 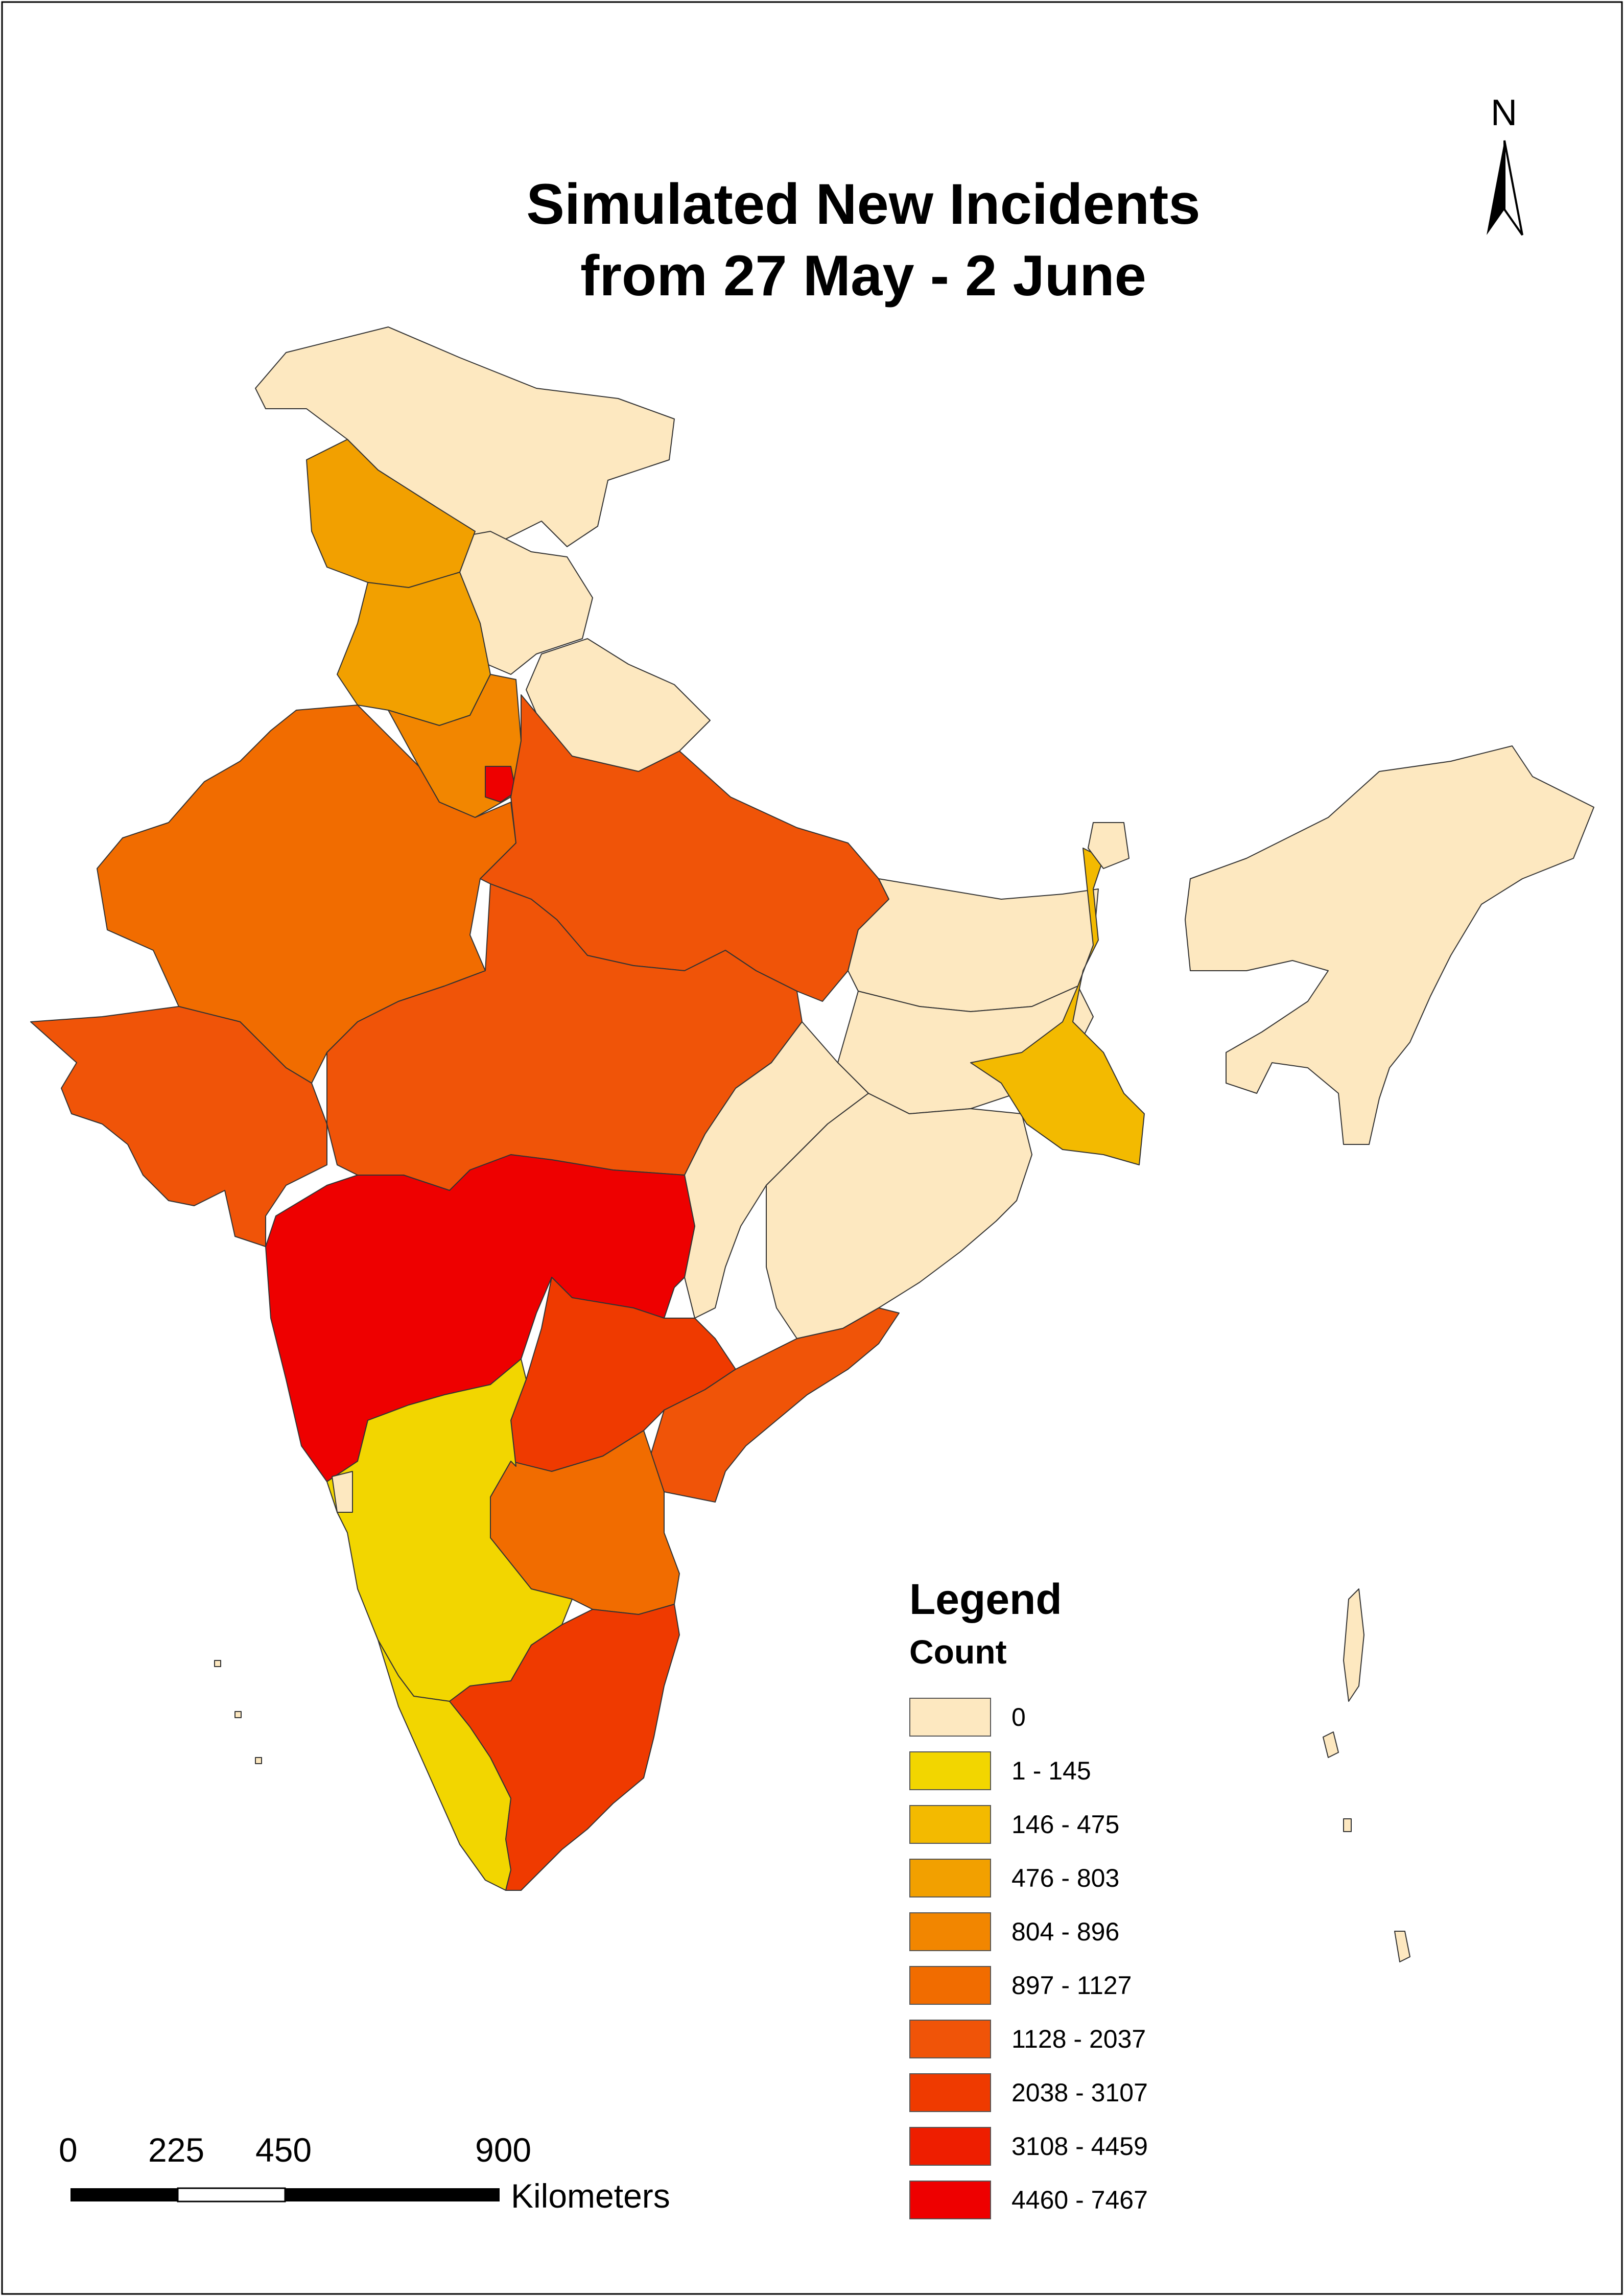 What do you see at coordinates (1051, 1770) in the screenshot?
I see `legend-label: 1 - 145` at bounding box center [1051, 1770].